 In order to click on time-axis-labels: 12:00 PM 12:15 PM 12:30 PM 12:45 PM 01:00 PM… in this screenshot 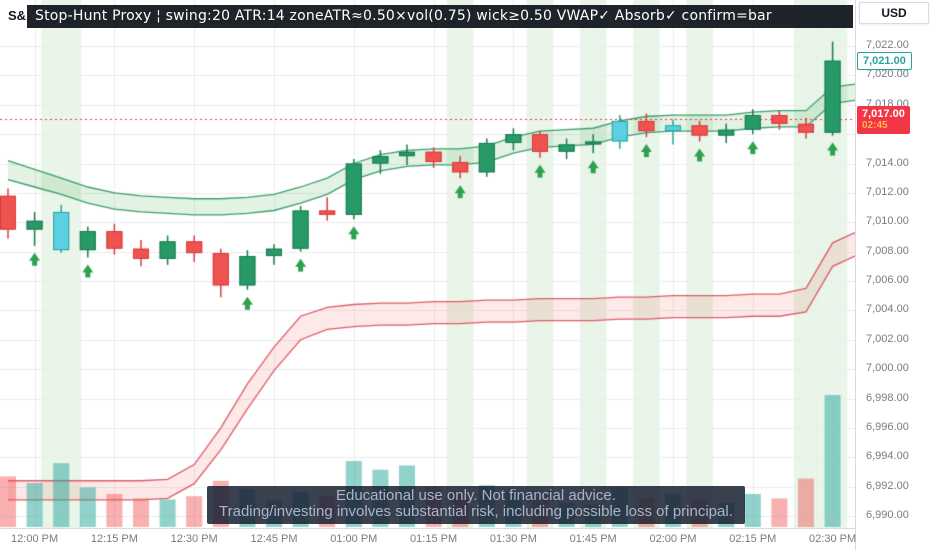, I will do `click(428, 539)`.